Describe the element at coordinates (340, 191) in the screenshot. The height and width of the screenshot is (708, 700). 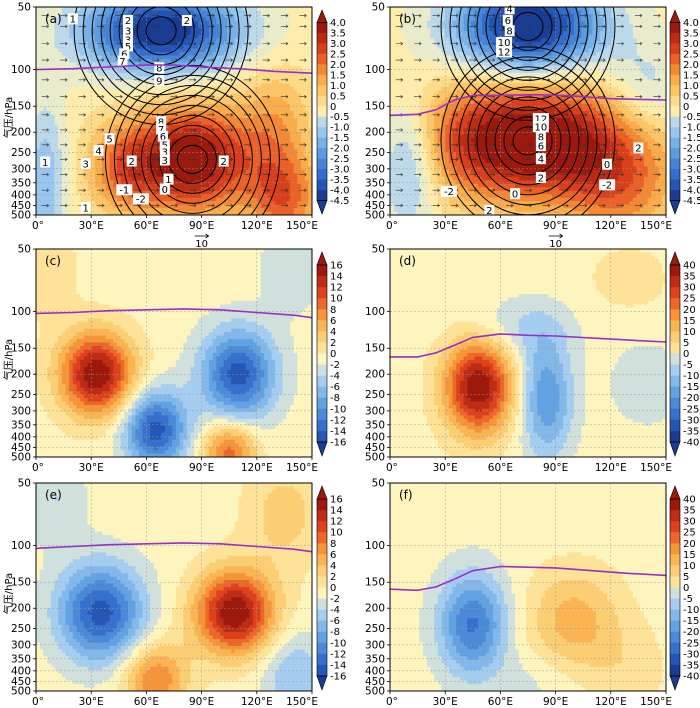
I see `colorbar-label: -4.0` at that location.